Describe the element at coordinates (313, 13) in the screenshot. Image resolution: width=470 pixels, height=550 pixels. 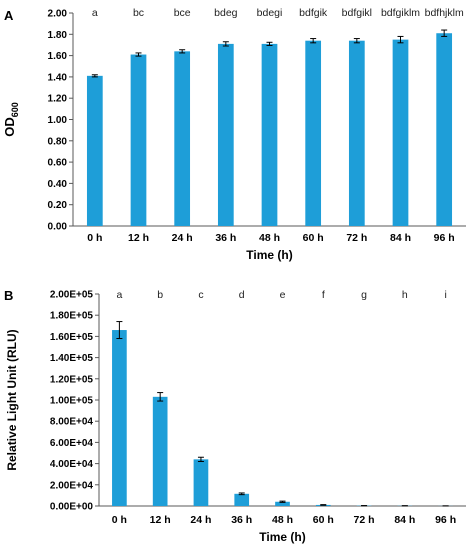
I see `significance-letter: bdfgik` at that location.